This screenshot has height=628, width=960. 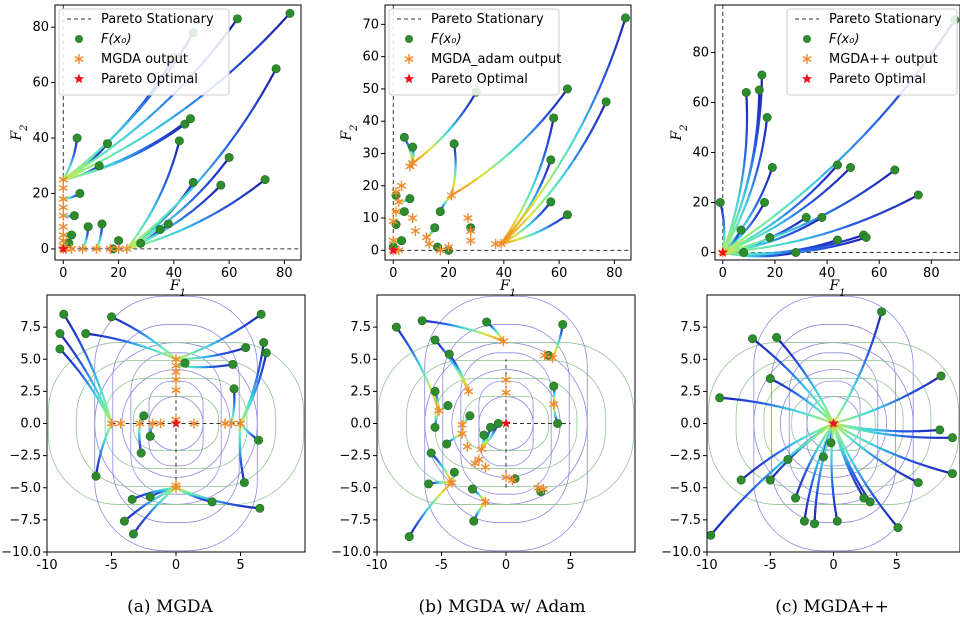 I want to click on legend-label: Pareto Stationary, so click(x=157, y=19).